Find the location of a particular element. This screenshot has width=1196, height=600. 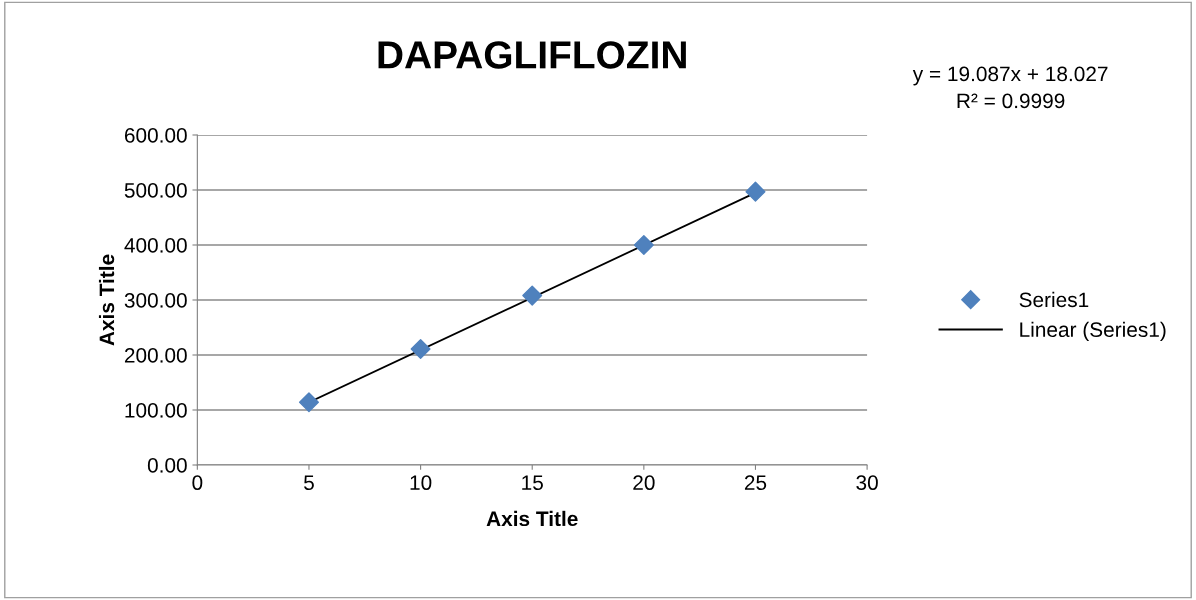

x-tick-label: 30 is located at coordinates (867, 483).